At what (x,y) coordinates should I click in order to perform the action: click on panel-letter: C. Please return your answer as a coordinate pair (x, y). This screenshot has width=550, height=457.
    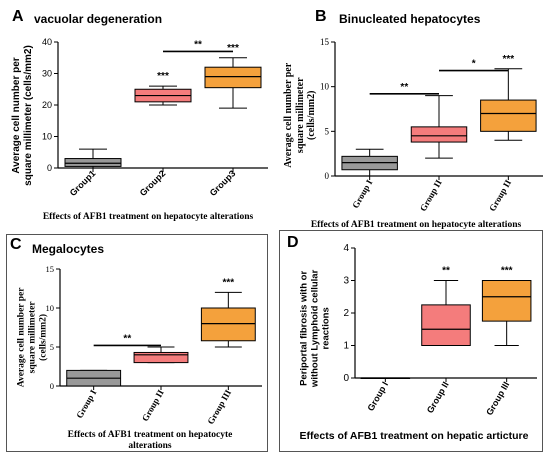
    Looking at the image, I should click on (16, 244).